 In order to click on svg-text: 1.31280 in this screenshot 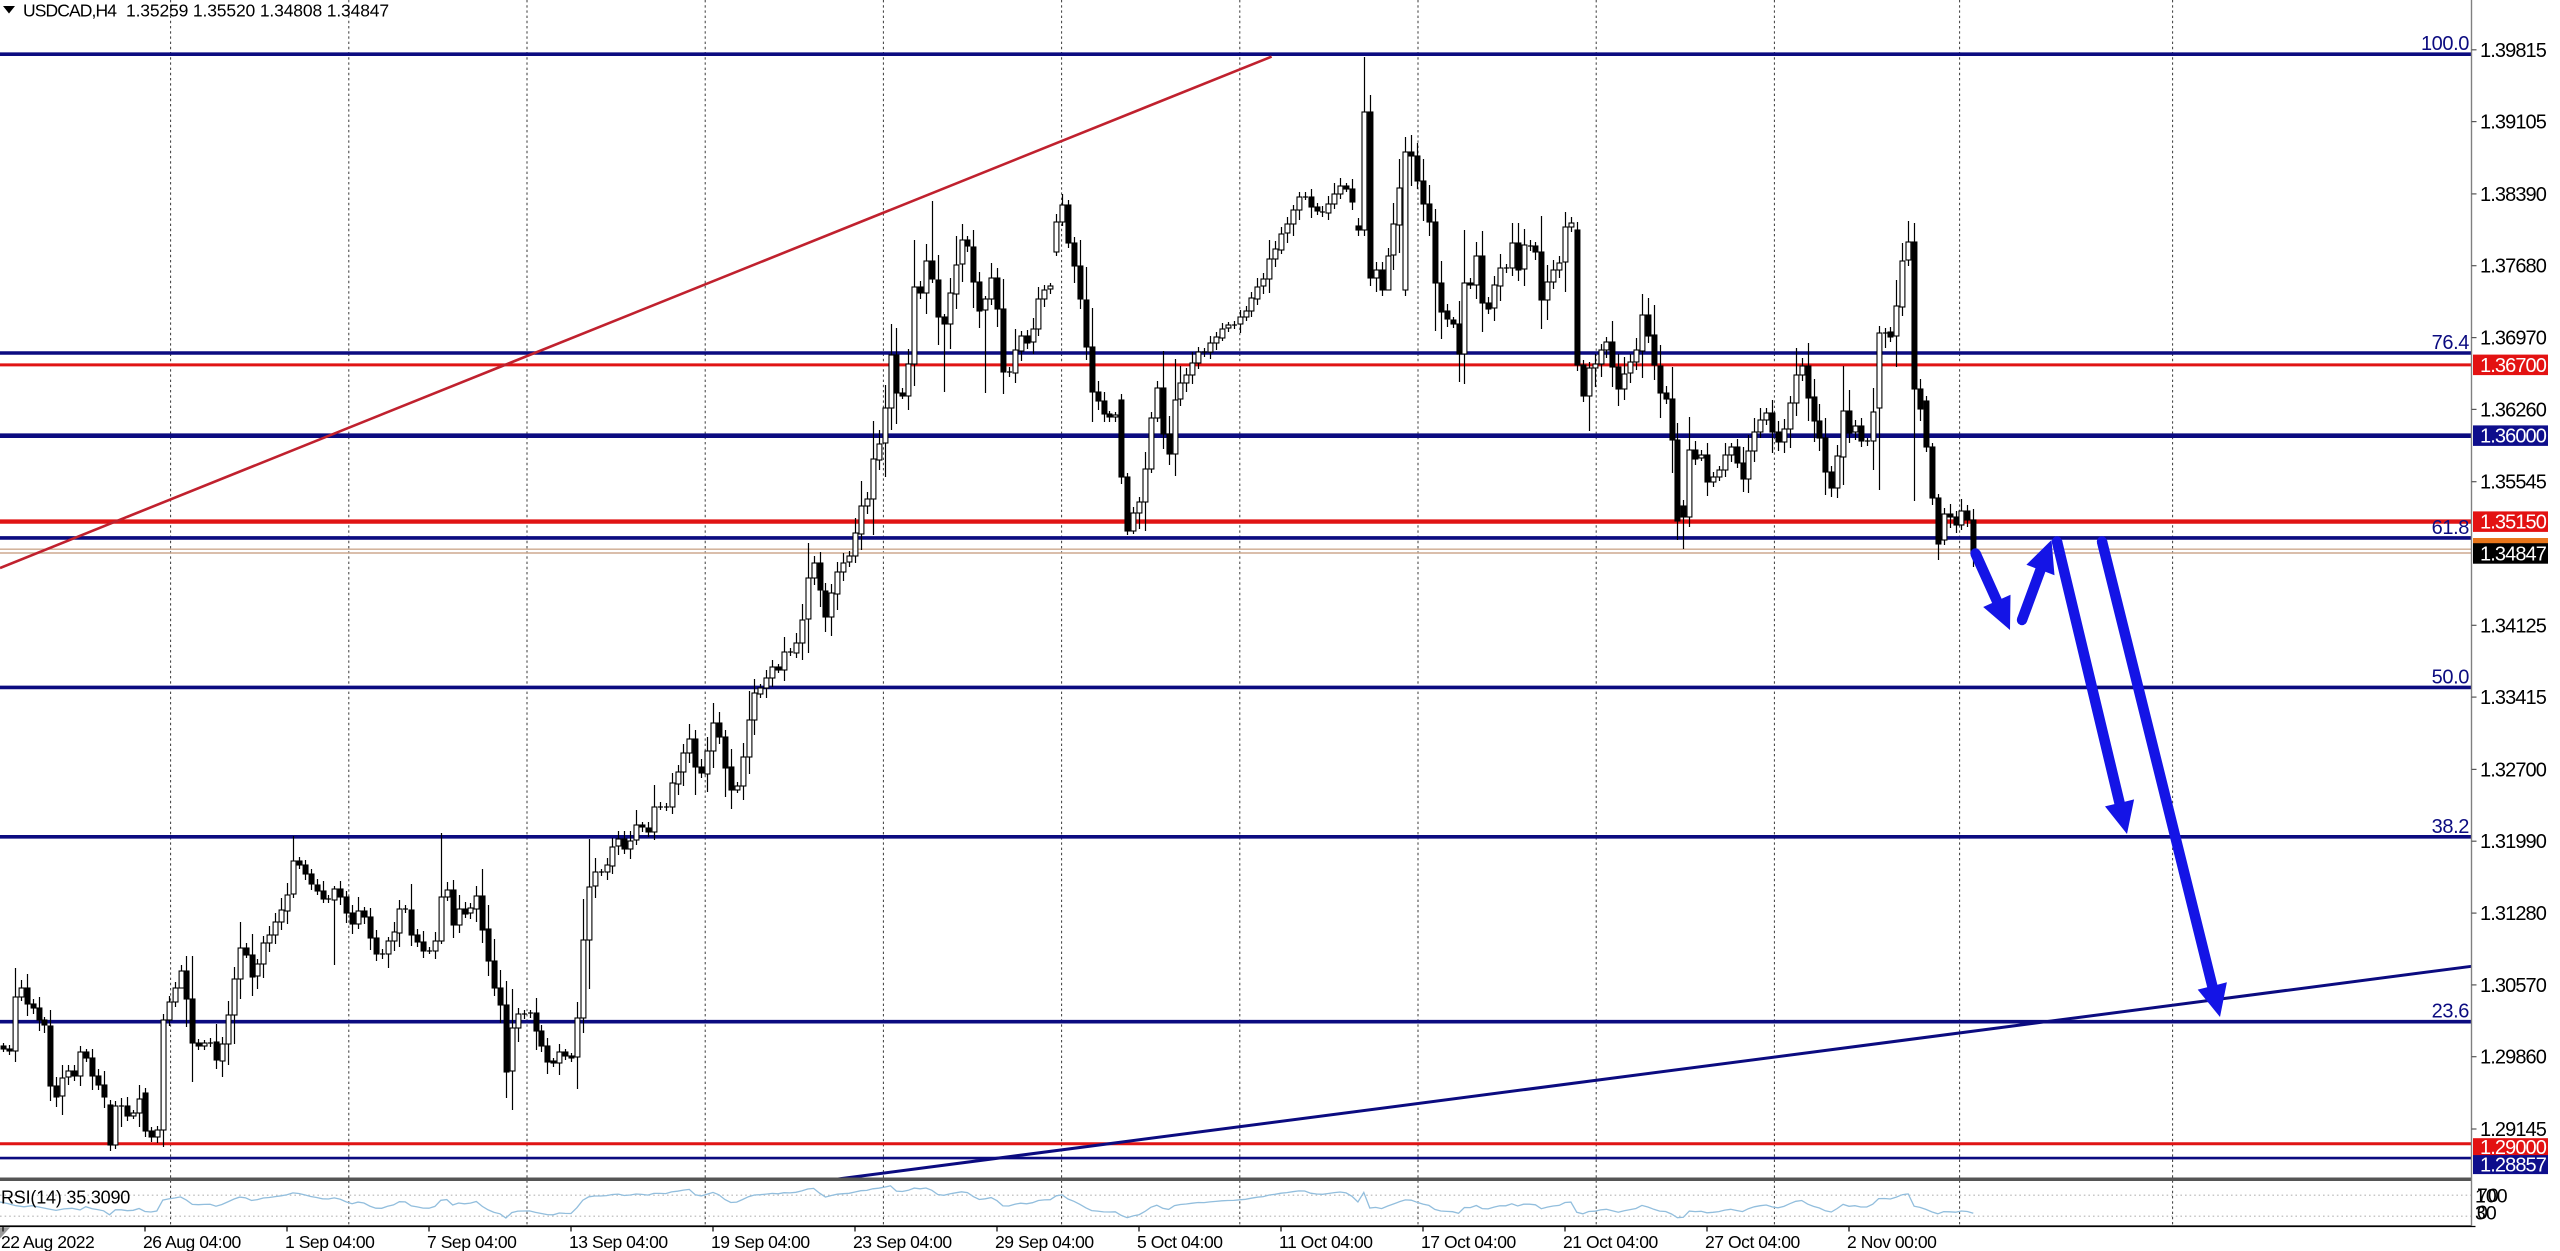, I will do `click(2513, 914)`.